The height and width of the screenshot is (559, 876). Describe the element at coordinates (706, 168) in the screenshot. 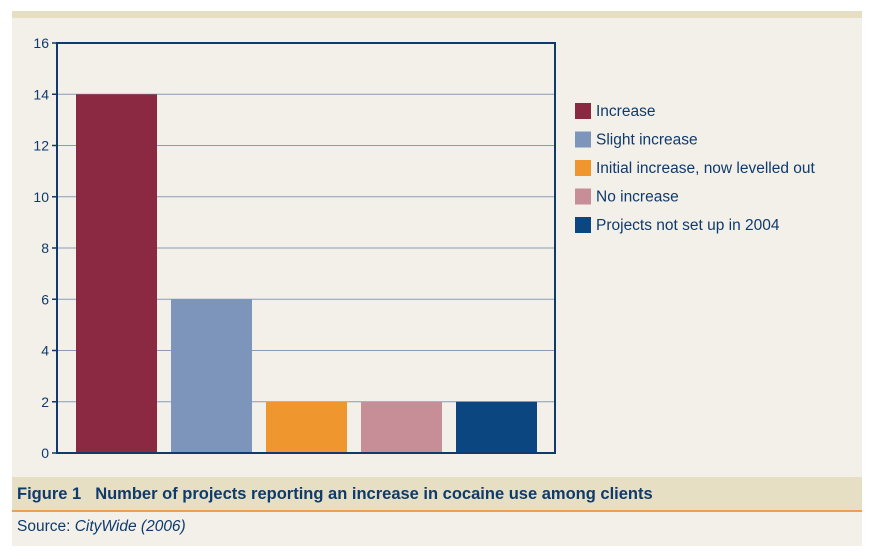

I see `legend-label: Initial increase, now levelled out` at that location.